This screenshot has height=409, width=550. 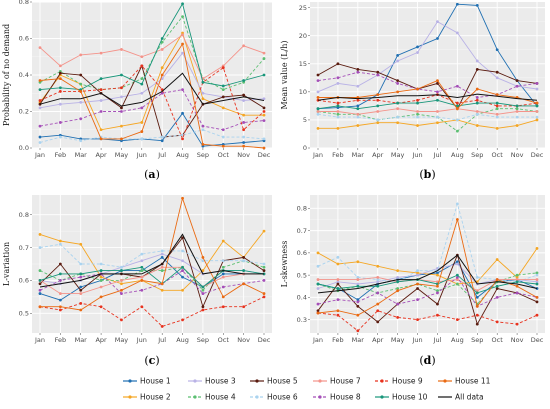 What do you see at coordinates (302, 209) in the screenshot?
I see `y-tick-label: 0.8` at bounding box center [302, 209].